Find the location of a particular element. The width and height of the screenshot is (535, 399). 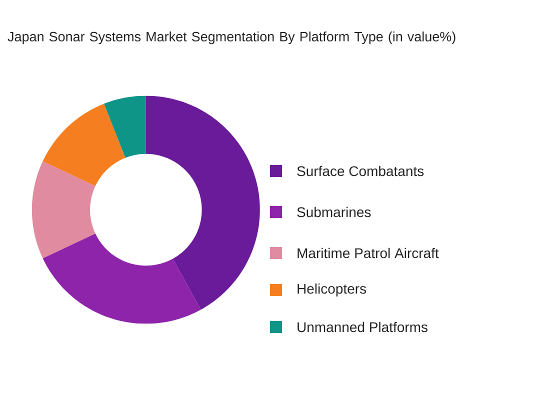

chart-title: Japan Sonar Systems Market Segmentation By Platform Type (in value%) is located at coordinates (232, 38).